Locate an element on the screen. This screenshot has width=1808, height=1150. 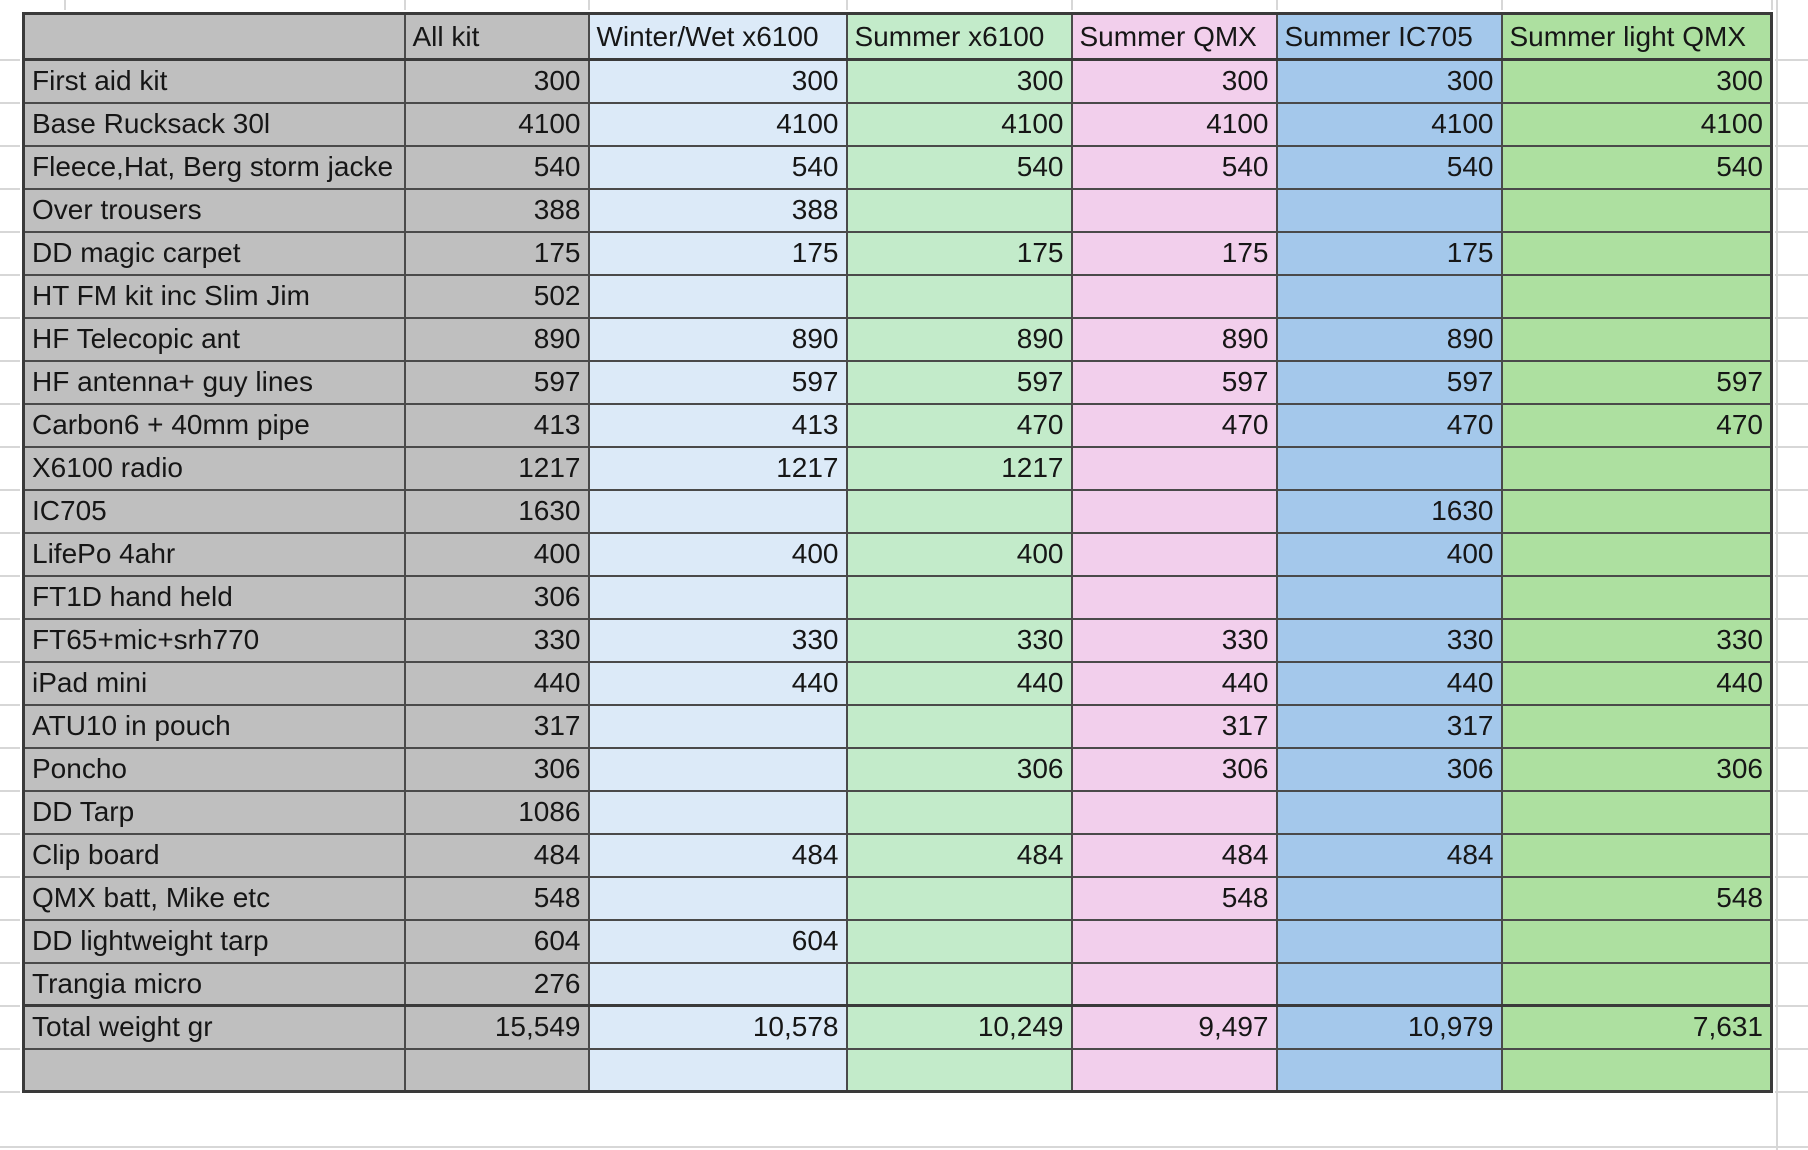
row-label-cell: HF Telecopic ant is located at coordinates (214, 339).